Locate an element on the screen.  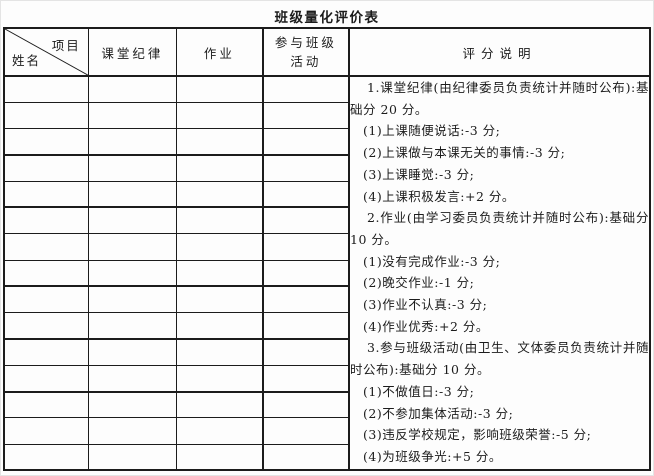
scoring-item: (2)不参加集体活动:-3 分; is located at coordinates (438, 413).